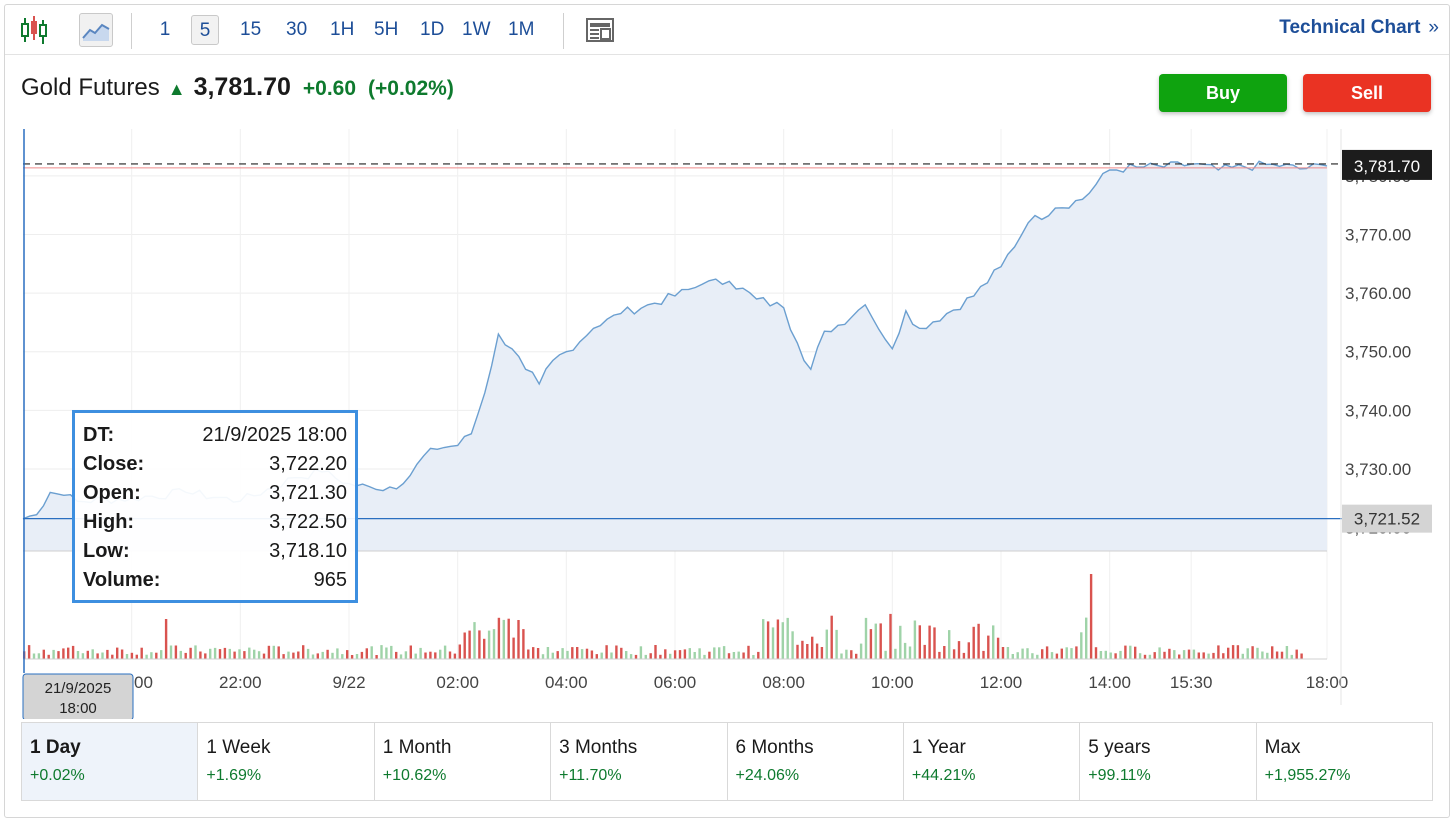 This screenshot has width=1456, height=824. Describe the element at coordinates (417, 747) in the screenshot. I see `period-label: 1 Month` at that location.